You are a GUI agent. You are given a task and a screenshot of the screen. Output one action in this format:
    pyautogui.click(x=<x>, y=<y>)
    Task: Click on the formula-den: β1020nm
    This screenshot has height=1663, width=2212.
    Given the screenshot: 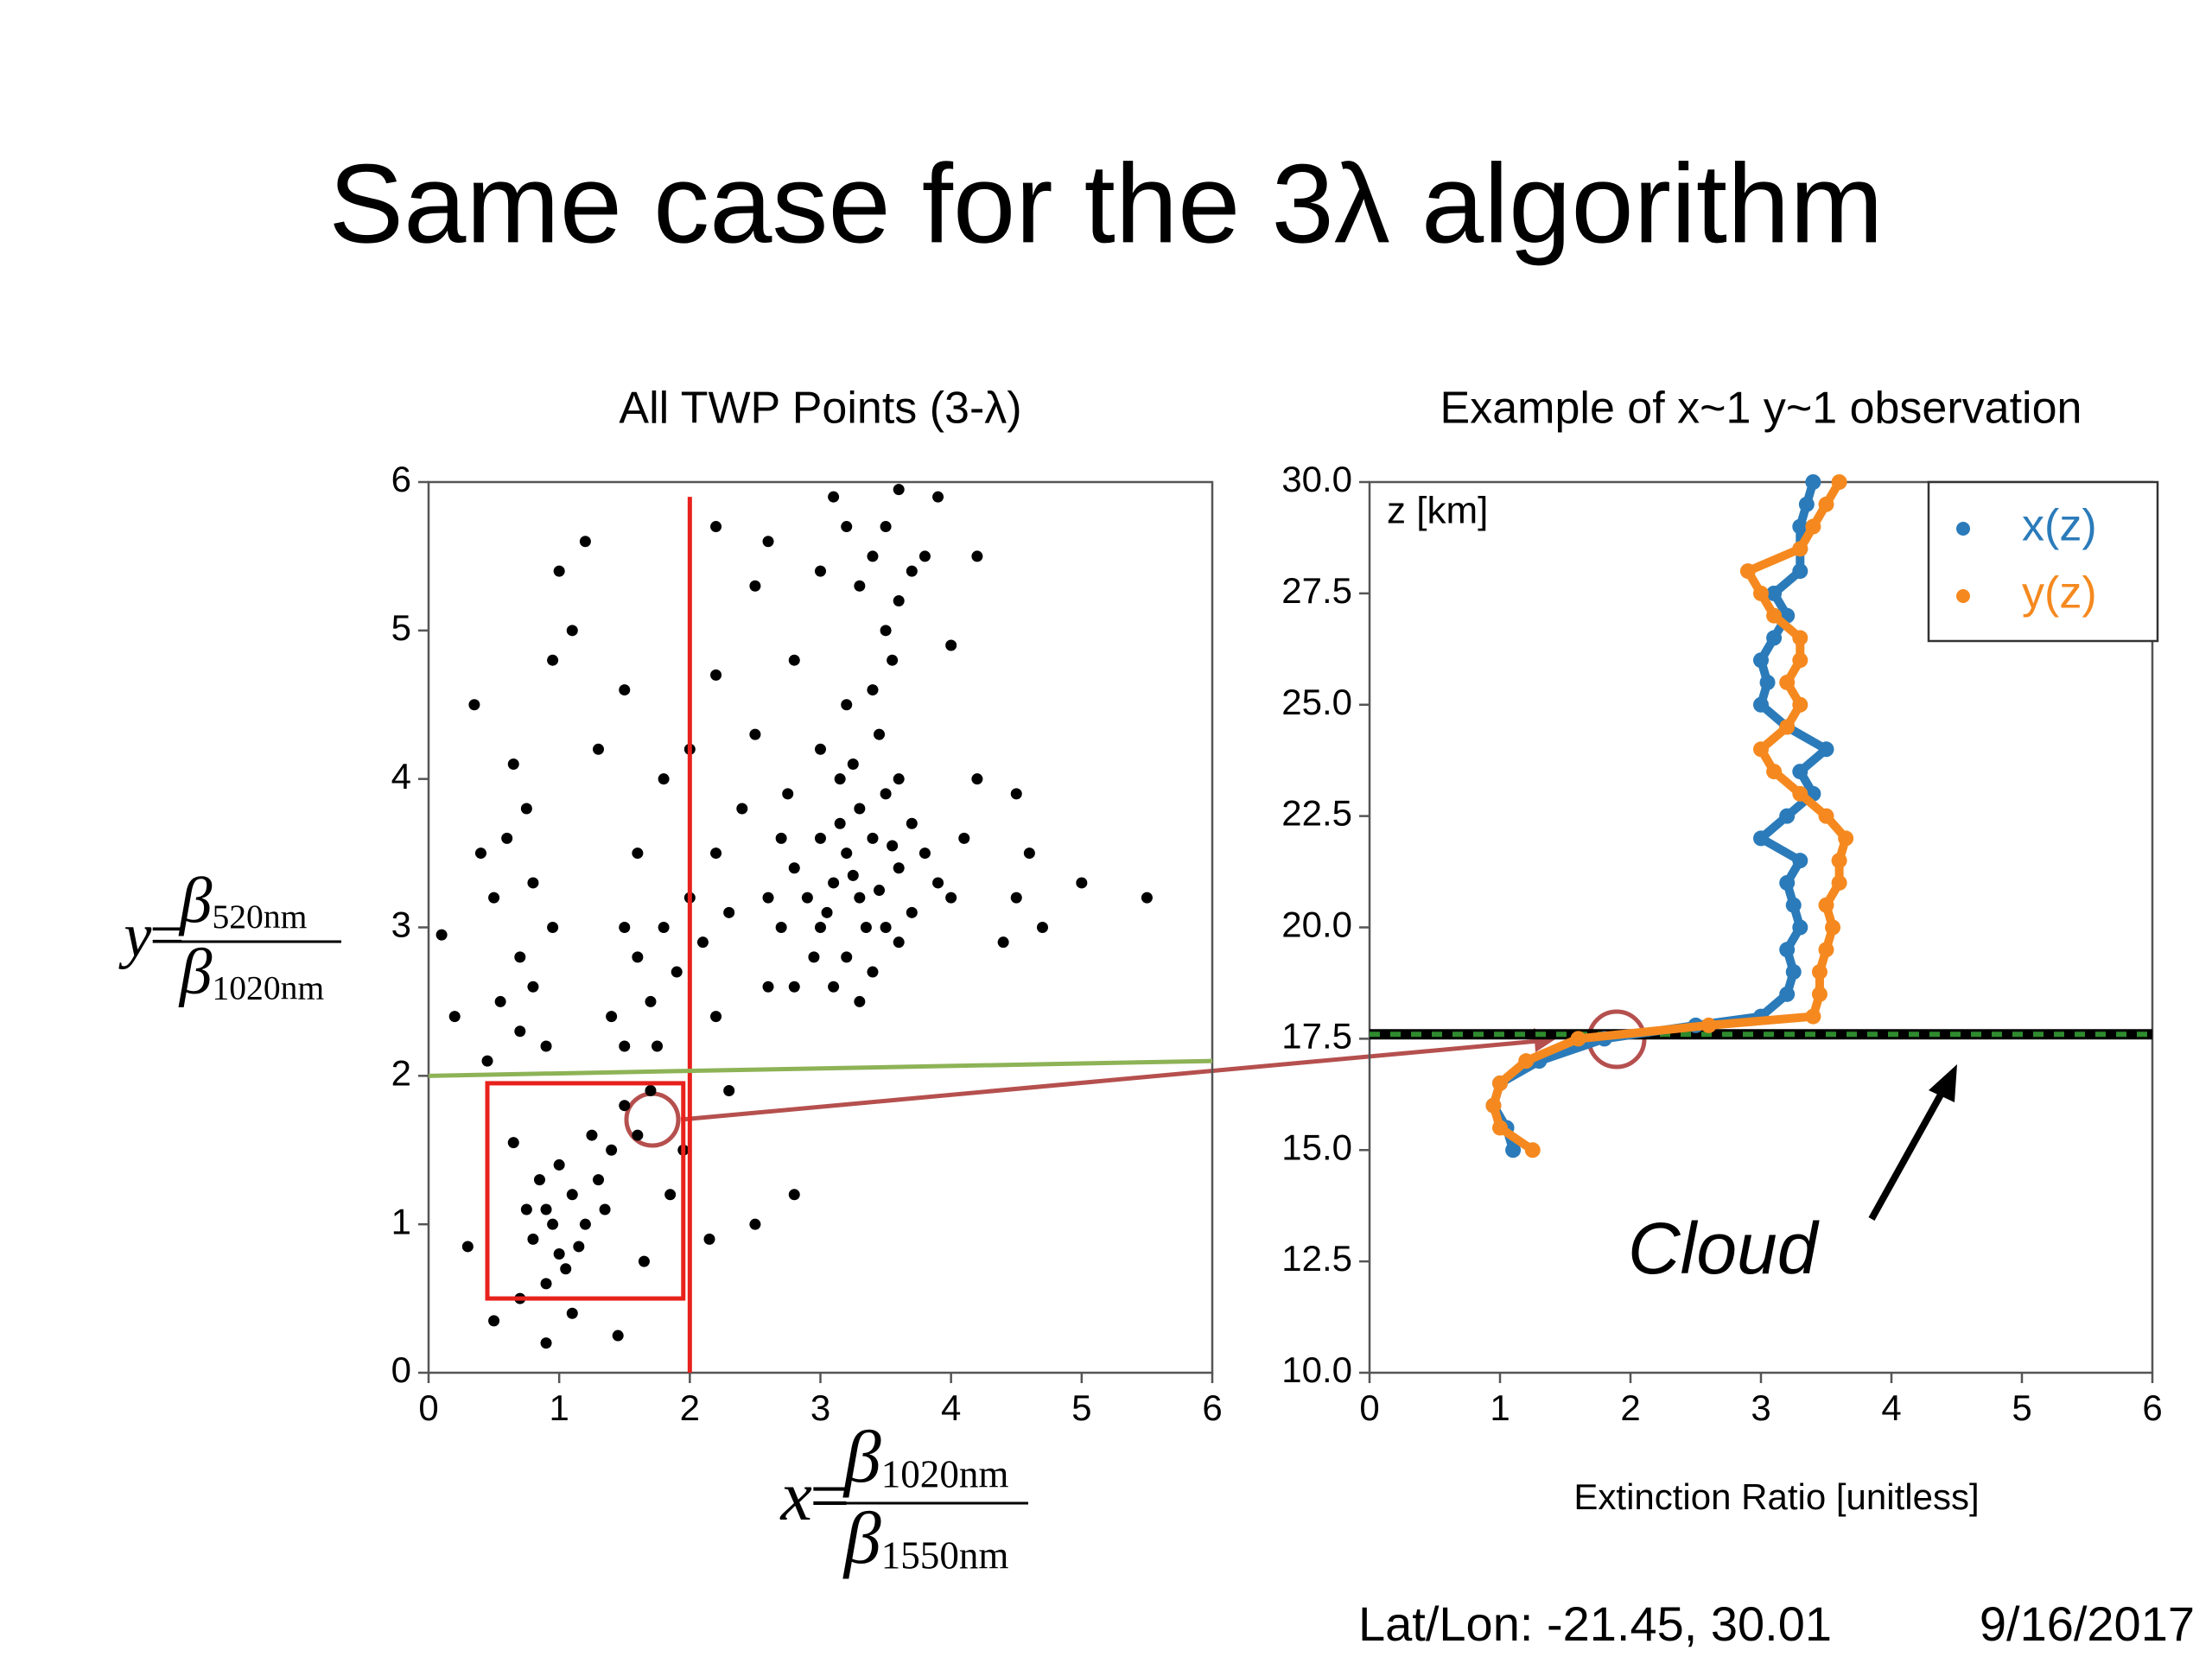 What is the action you would take?
    pyautogui.click(x=251, y=973)
    